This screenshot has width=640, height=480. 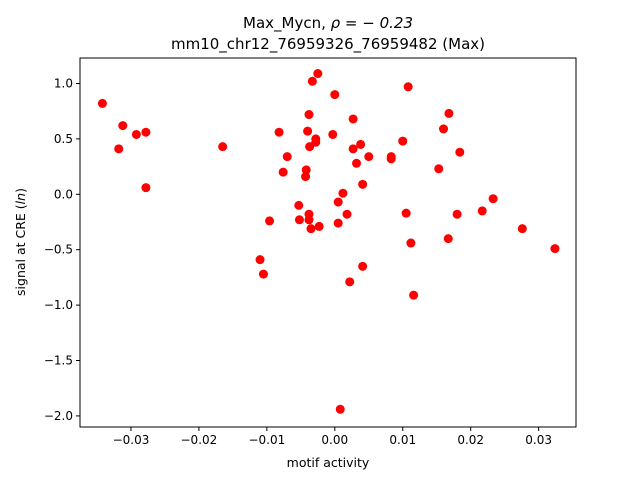 I want to click on x-tick-label: 0.03, so click(x=538, y=440).